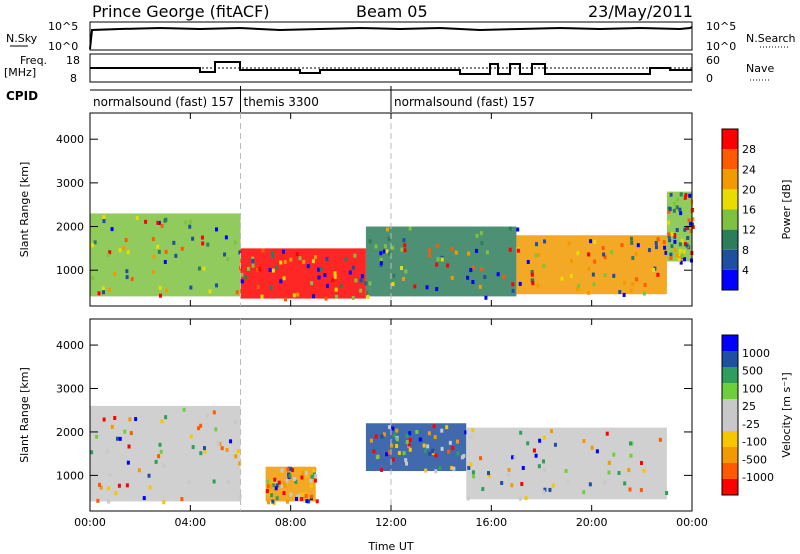 This screenshot has height=554, width=800. What do you see at coordinates (591, 265) in the screenshot?
I see `heatmap-cell` at bounding box center [591, 265].